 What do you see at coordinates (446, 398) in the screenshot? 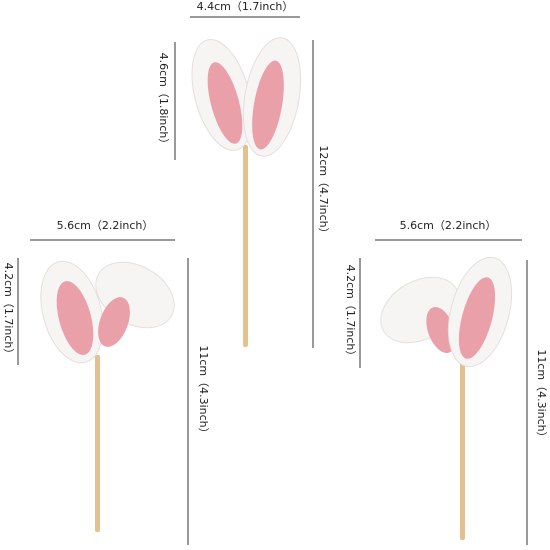
I see `bunny-right` at bounding box center [446, 398].